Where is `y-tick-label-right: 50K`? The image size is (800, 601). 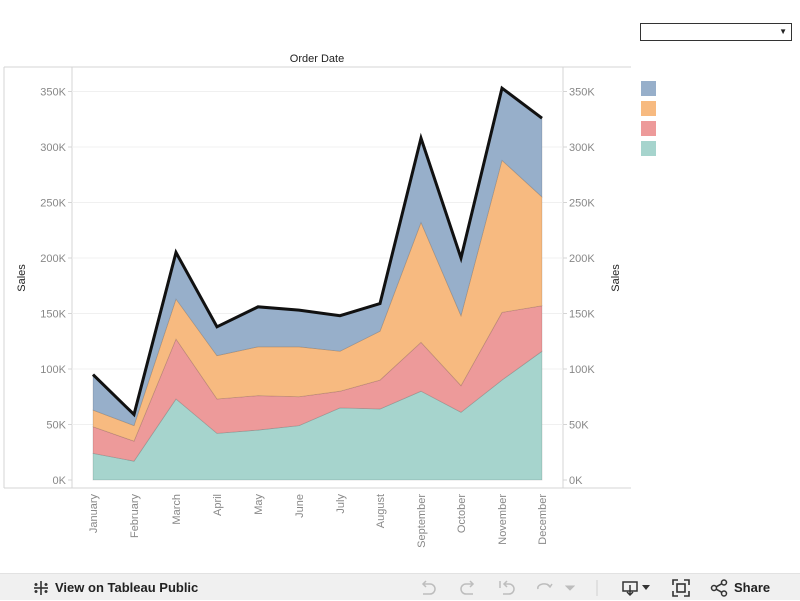 y-tick-label-right: 50K is located at coordinates (579, 426).